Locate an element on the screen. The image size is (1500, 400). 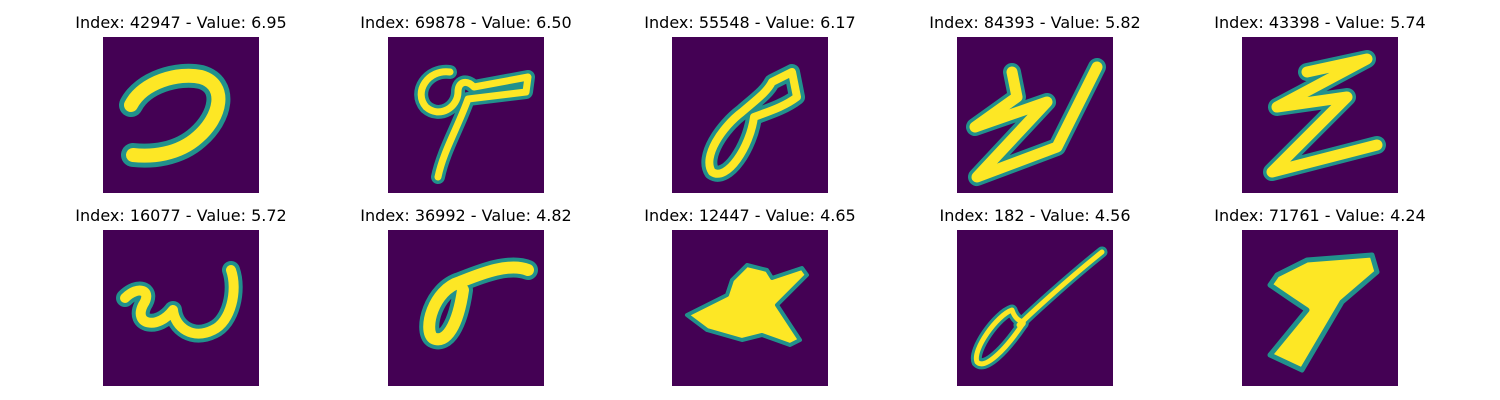
diagonal-loop-icon is located at coordinates (750, 115).